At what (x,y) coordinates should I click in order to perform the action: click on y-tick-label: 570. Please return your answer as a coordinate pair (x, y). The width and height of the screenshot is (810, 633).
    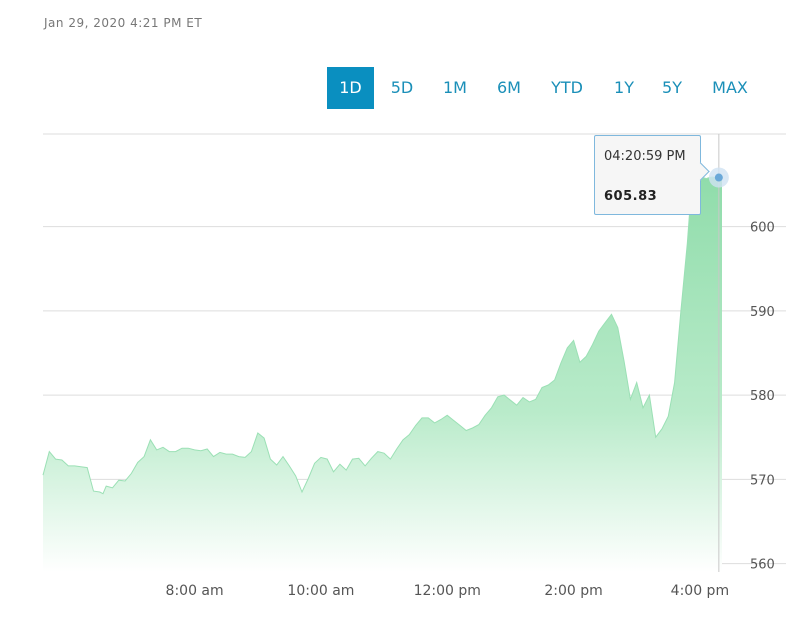
    Looking at the image, I should click on (762, 480).